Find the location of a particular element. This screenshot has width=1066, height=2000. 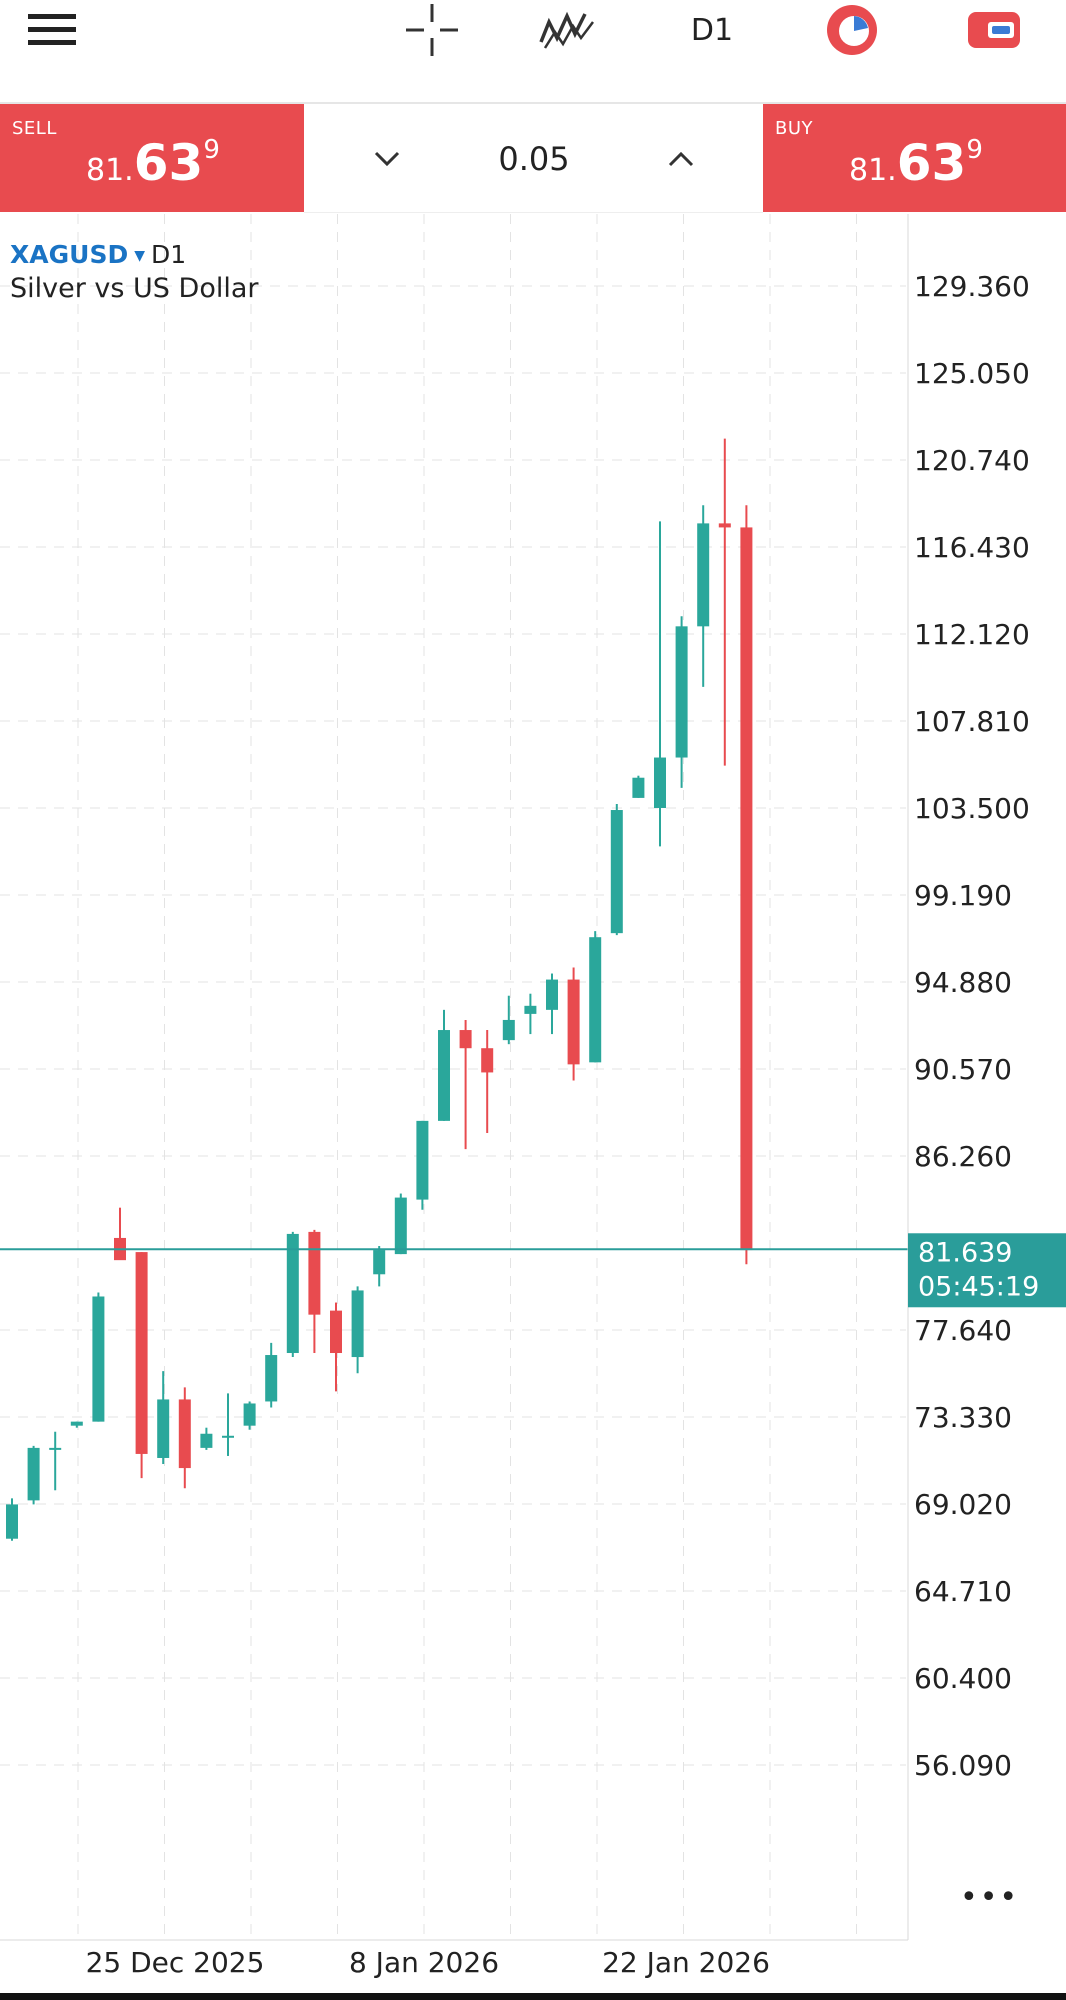

lot-decrease-button is located at coordinates (387, 159).